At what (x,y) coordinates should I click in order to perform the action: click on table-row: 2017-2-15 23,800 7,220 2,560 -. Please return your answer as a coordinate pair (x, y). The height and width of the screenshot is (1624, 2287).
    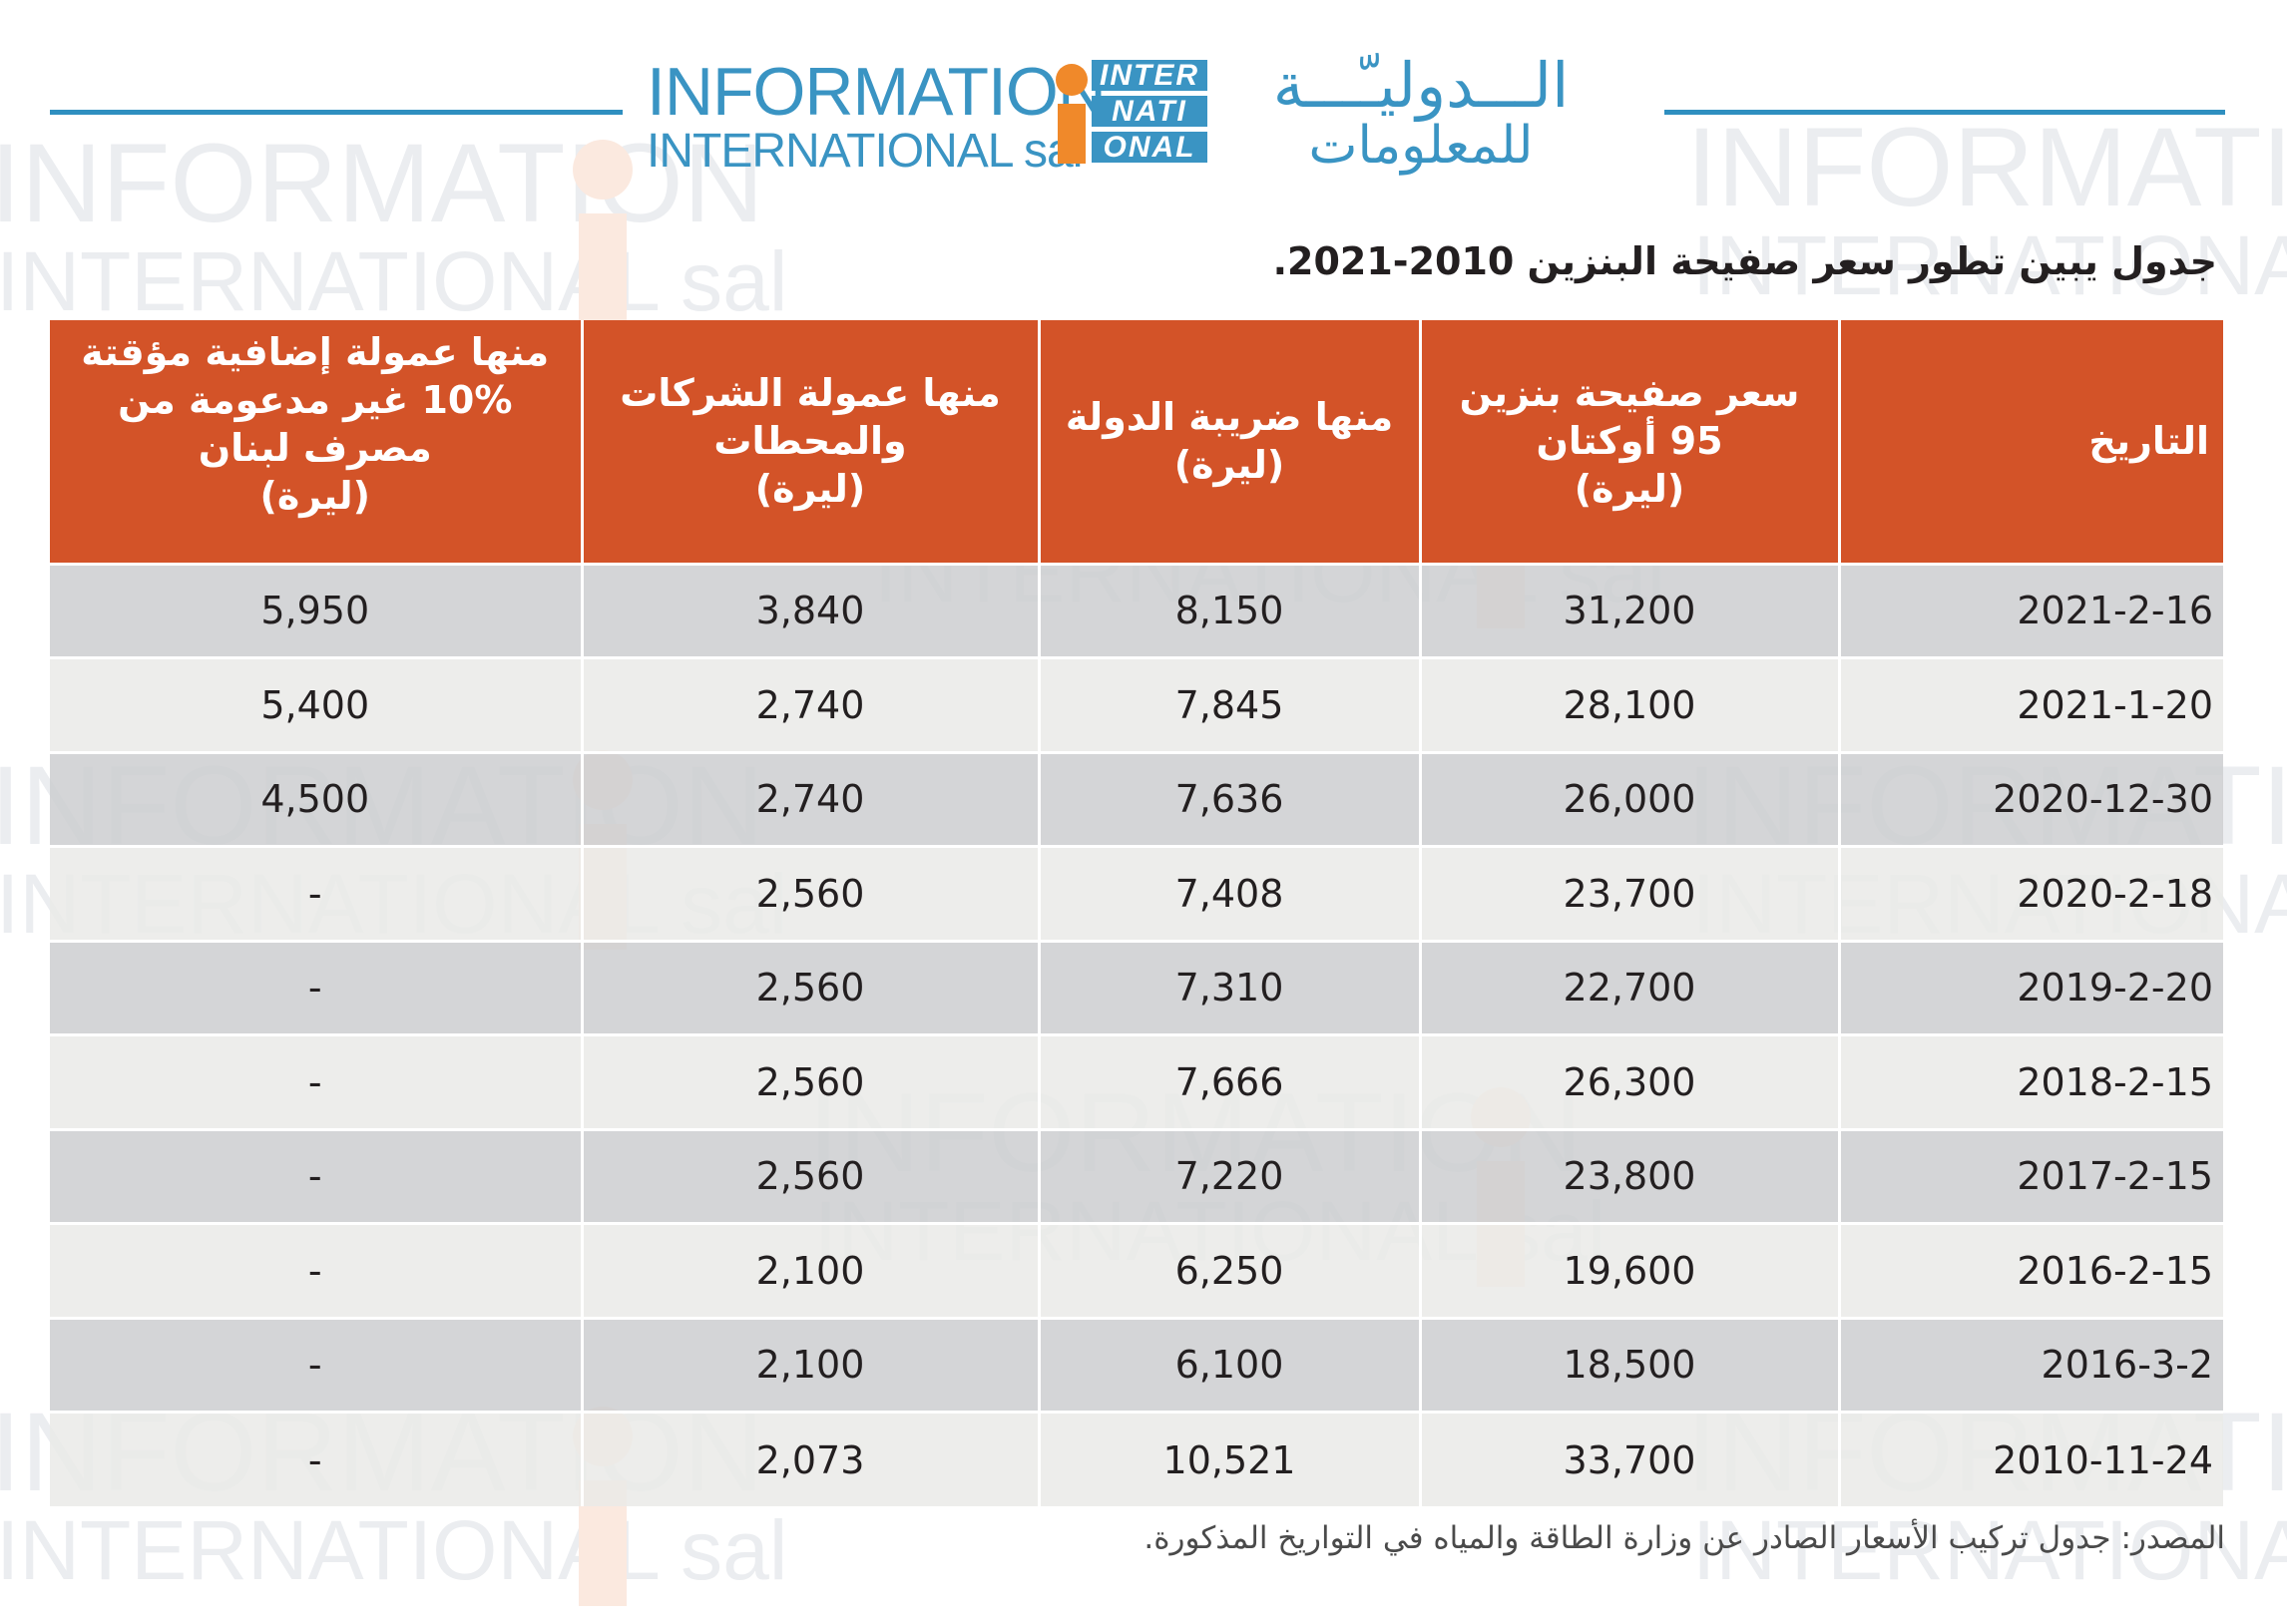
    Looking at the image, I should click on (1136, 1175).